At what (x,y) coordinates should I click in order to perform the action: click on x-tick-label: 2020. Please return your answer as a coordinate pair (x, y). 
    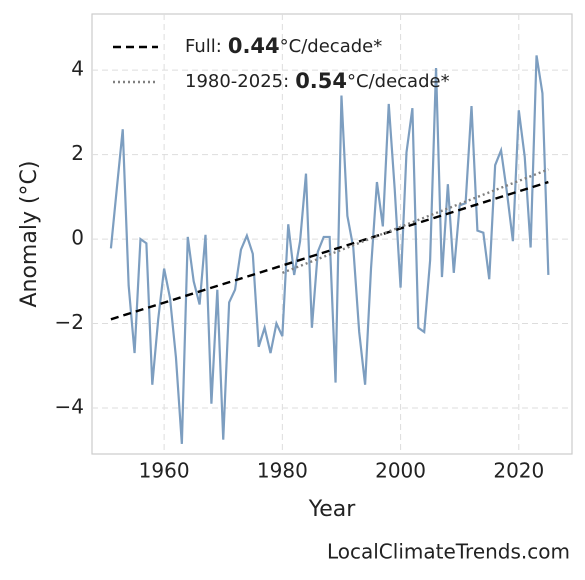
    Looking at the image, I should click on (518, 471).